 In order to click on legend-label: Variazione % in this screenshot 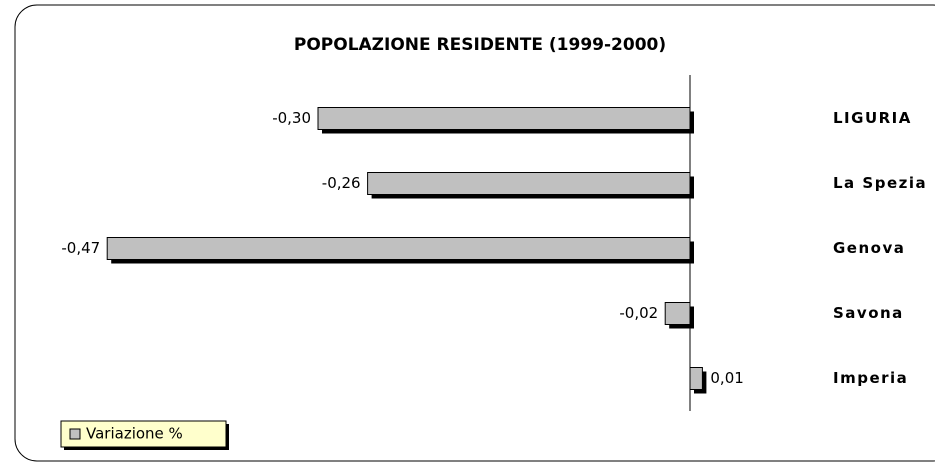, I will do `click(134, 434)`.